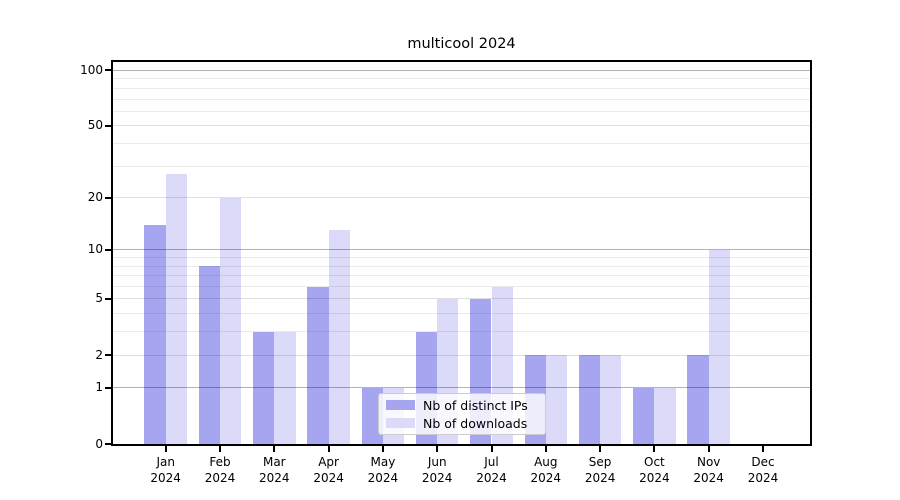 The image size is (900, 500). I want to click on legend-item-distinct-ips: Nb of distinct IPs, so click(461, 405).